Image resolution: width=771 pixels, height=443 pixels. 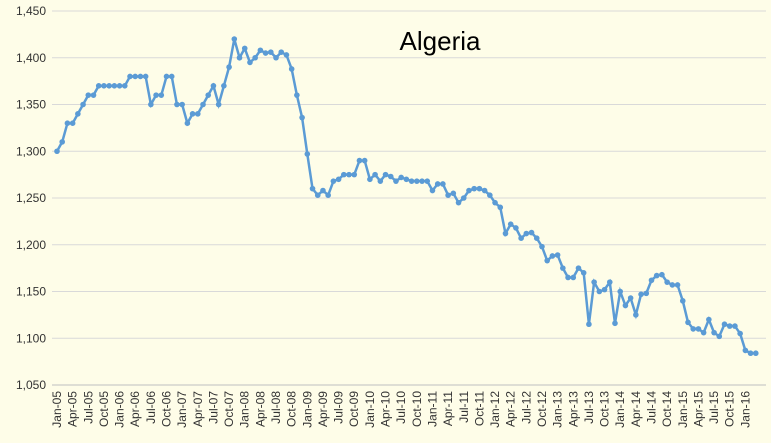 I want to click on x-tick-label: Jul-05, so click(x=88, y=407).